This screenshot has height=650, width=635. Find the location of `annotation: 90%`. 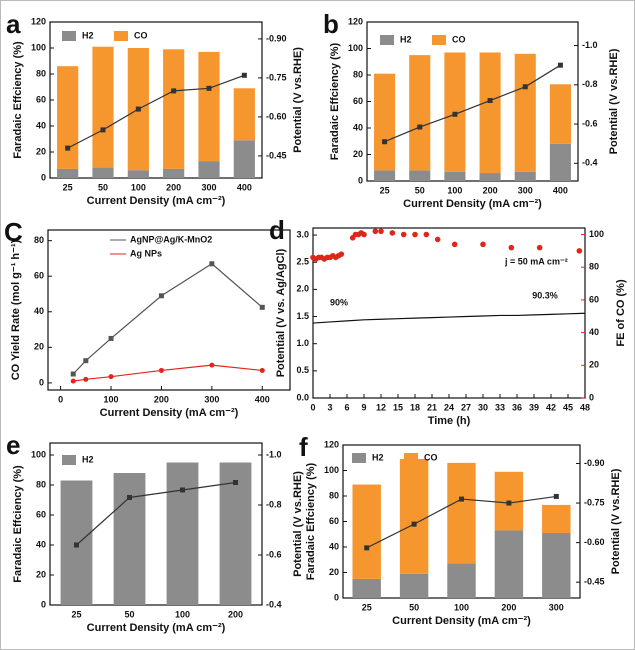

annotation: 90% is located at coordinates (339, 302).